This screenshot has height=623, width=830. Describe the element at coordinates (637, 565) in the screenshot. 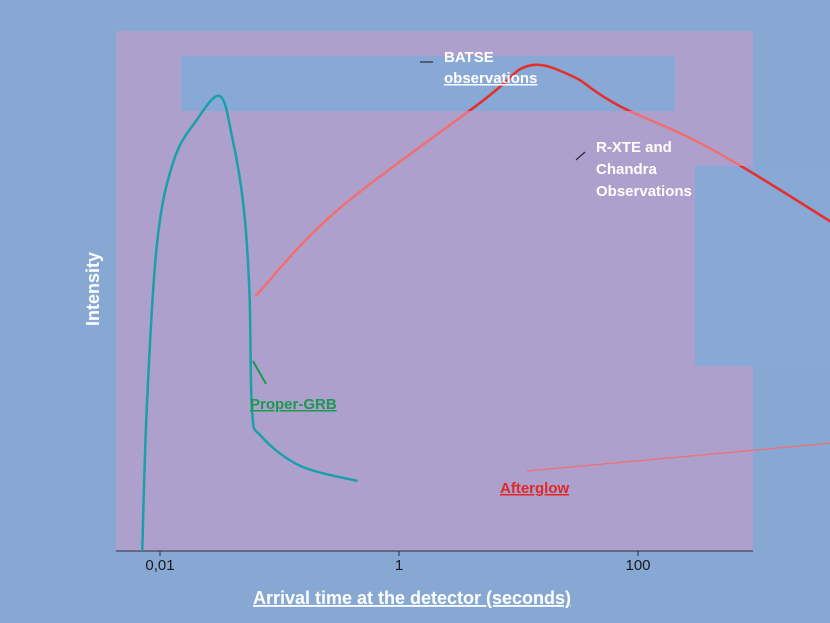

I see `x-tick-label: 100` at that location.